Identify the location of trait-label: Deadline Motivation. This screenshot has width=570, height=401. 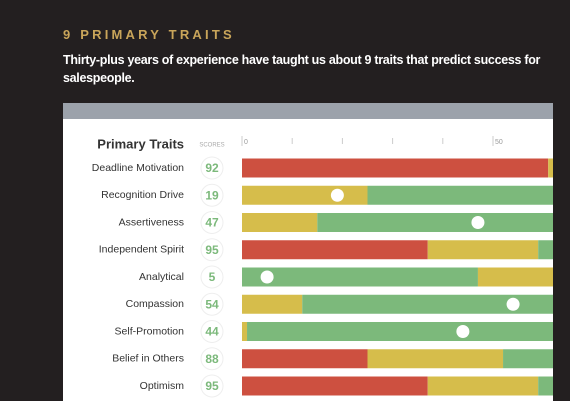
(138, 168).